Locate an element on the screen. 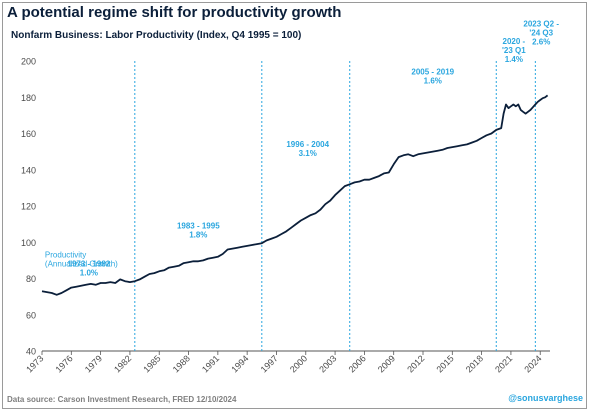  x-tick-label: 2012 is located at coordinates (415, 363).